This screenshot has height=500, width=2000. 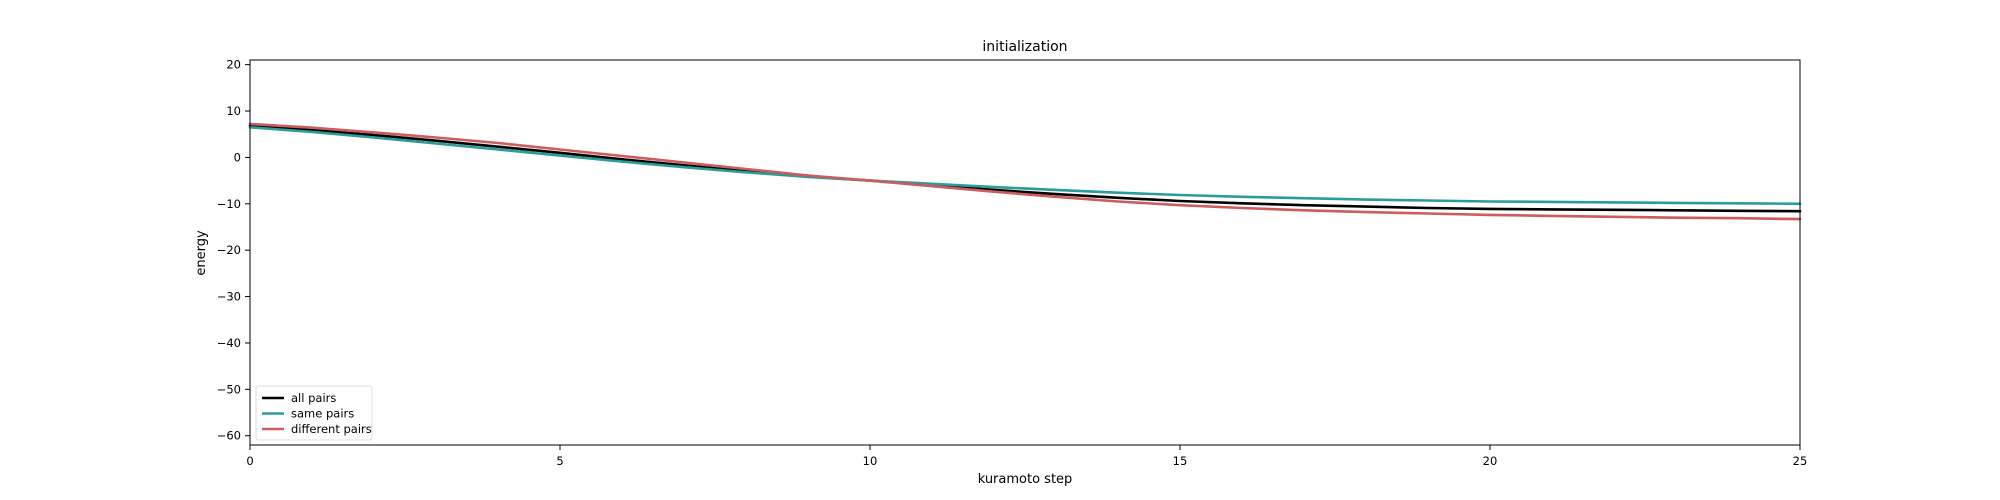 I want to click on y-axis: 20 10 0 −10 −20 −30 −40 −50 −60, so click(x=233, y=250).